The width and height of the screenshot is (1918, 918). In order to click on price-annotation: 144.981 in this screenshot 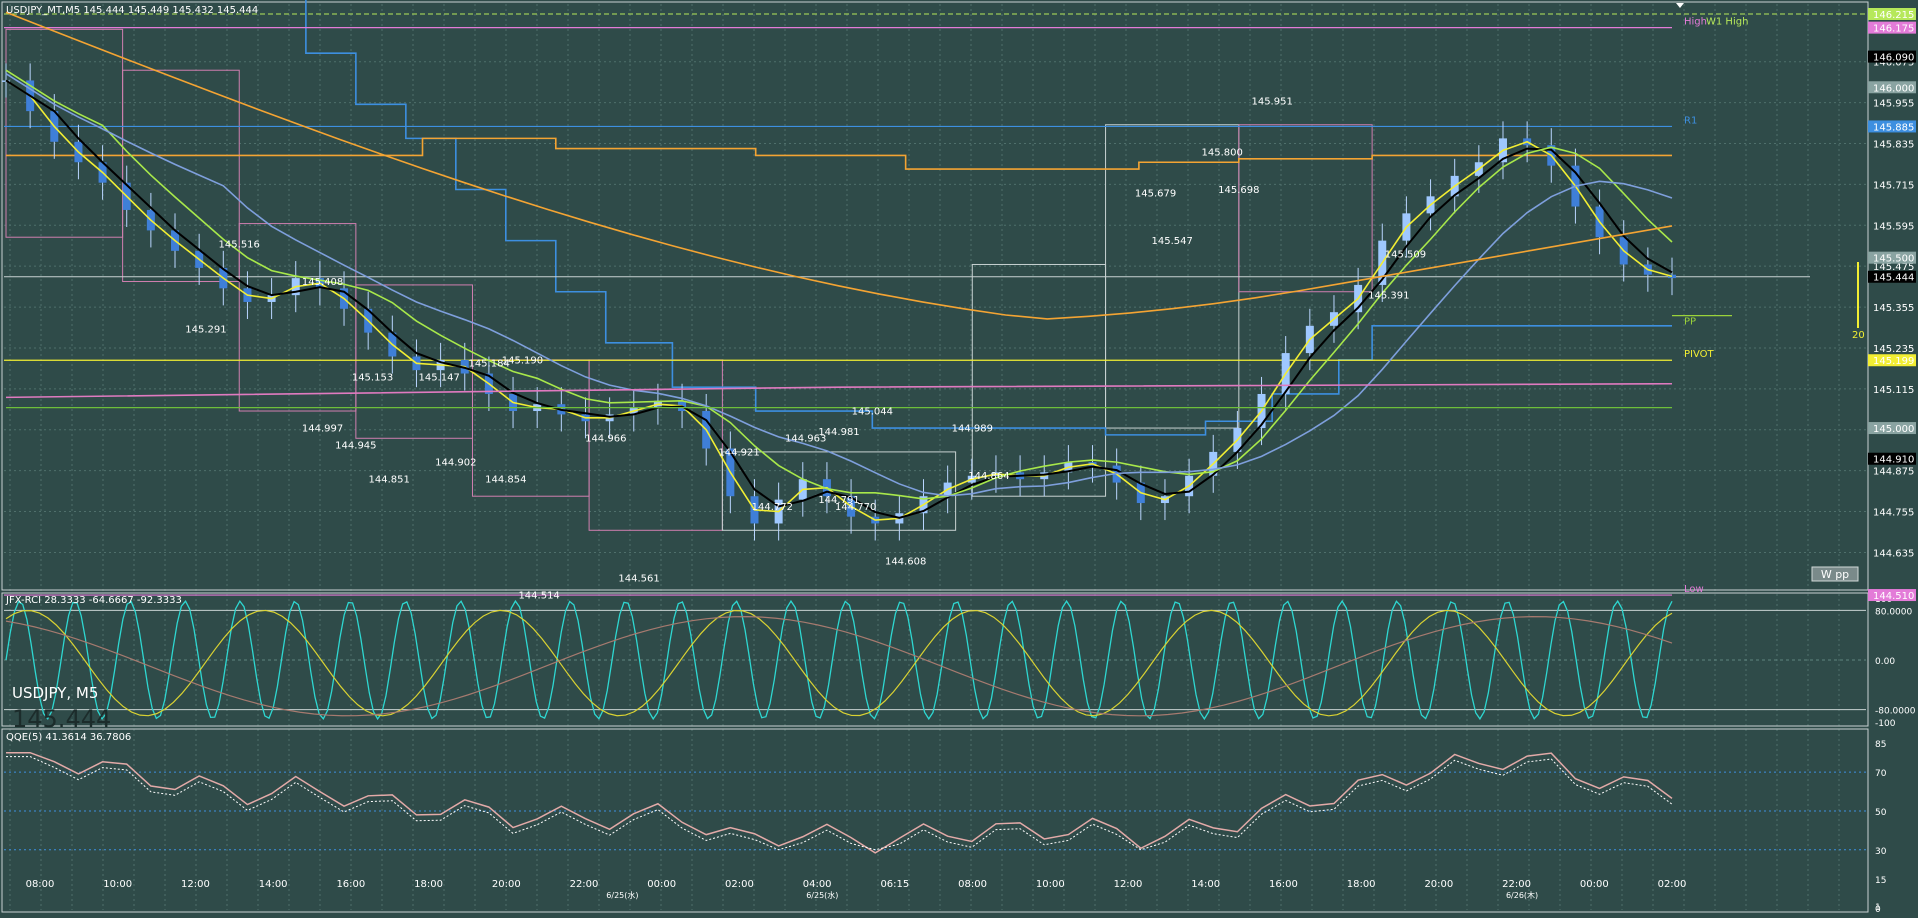, I will do `click(838, 432)`.